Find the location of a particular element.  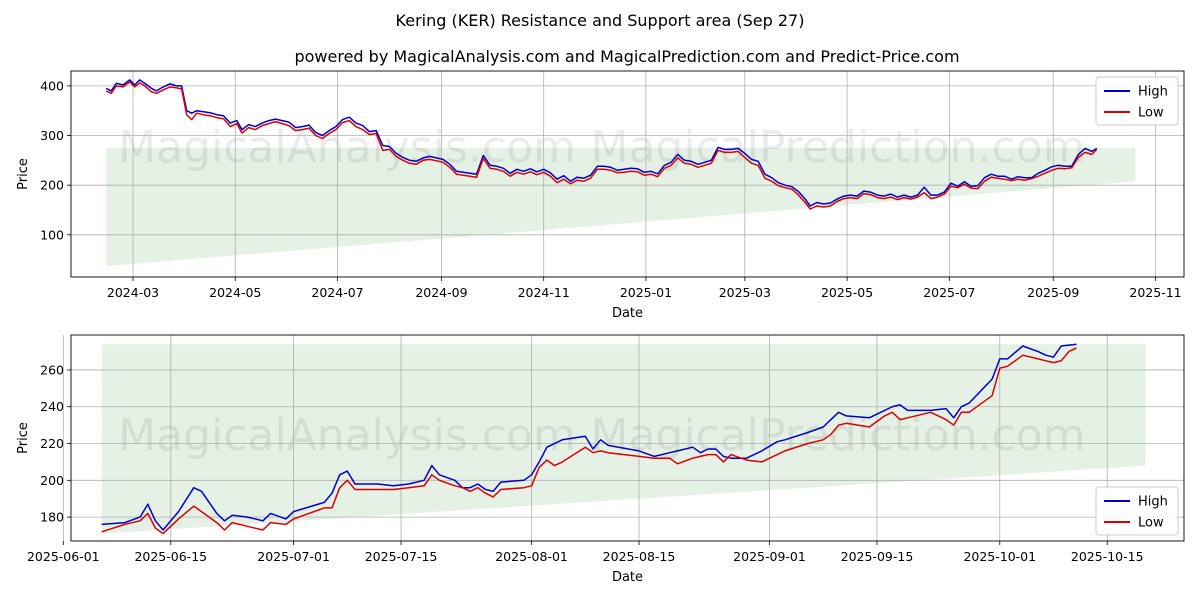

x-tick-label: 2025-07 is located at coordinates (949, 292).